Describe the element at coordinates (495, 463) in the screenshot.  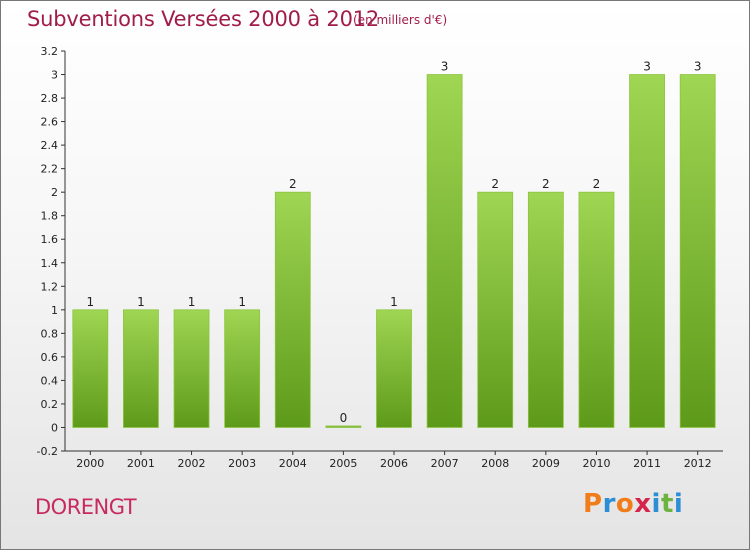
I see `x-tick-label: 2008` at that location.